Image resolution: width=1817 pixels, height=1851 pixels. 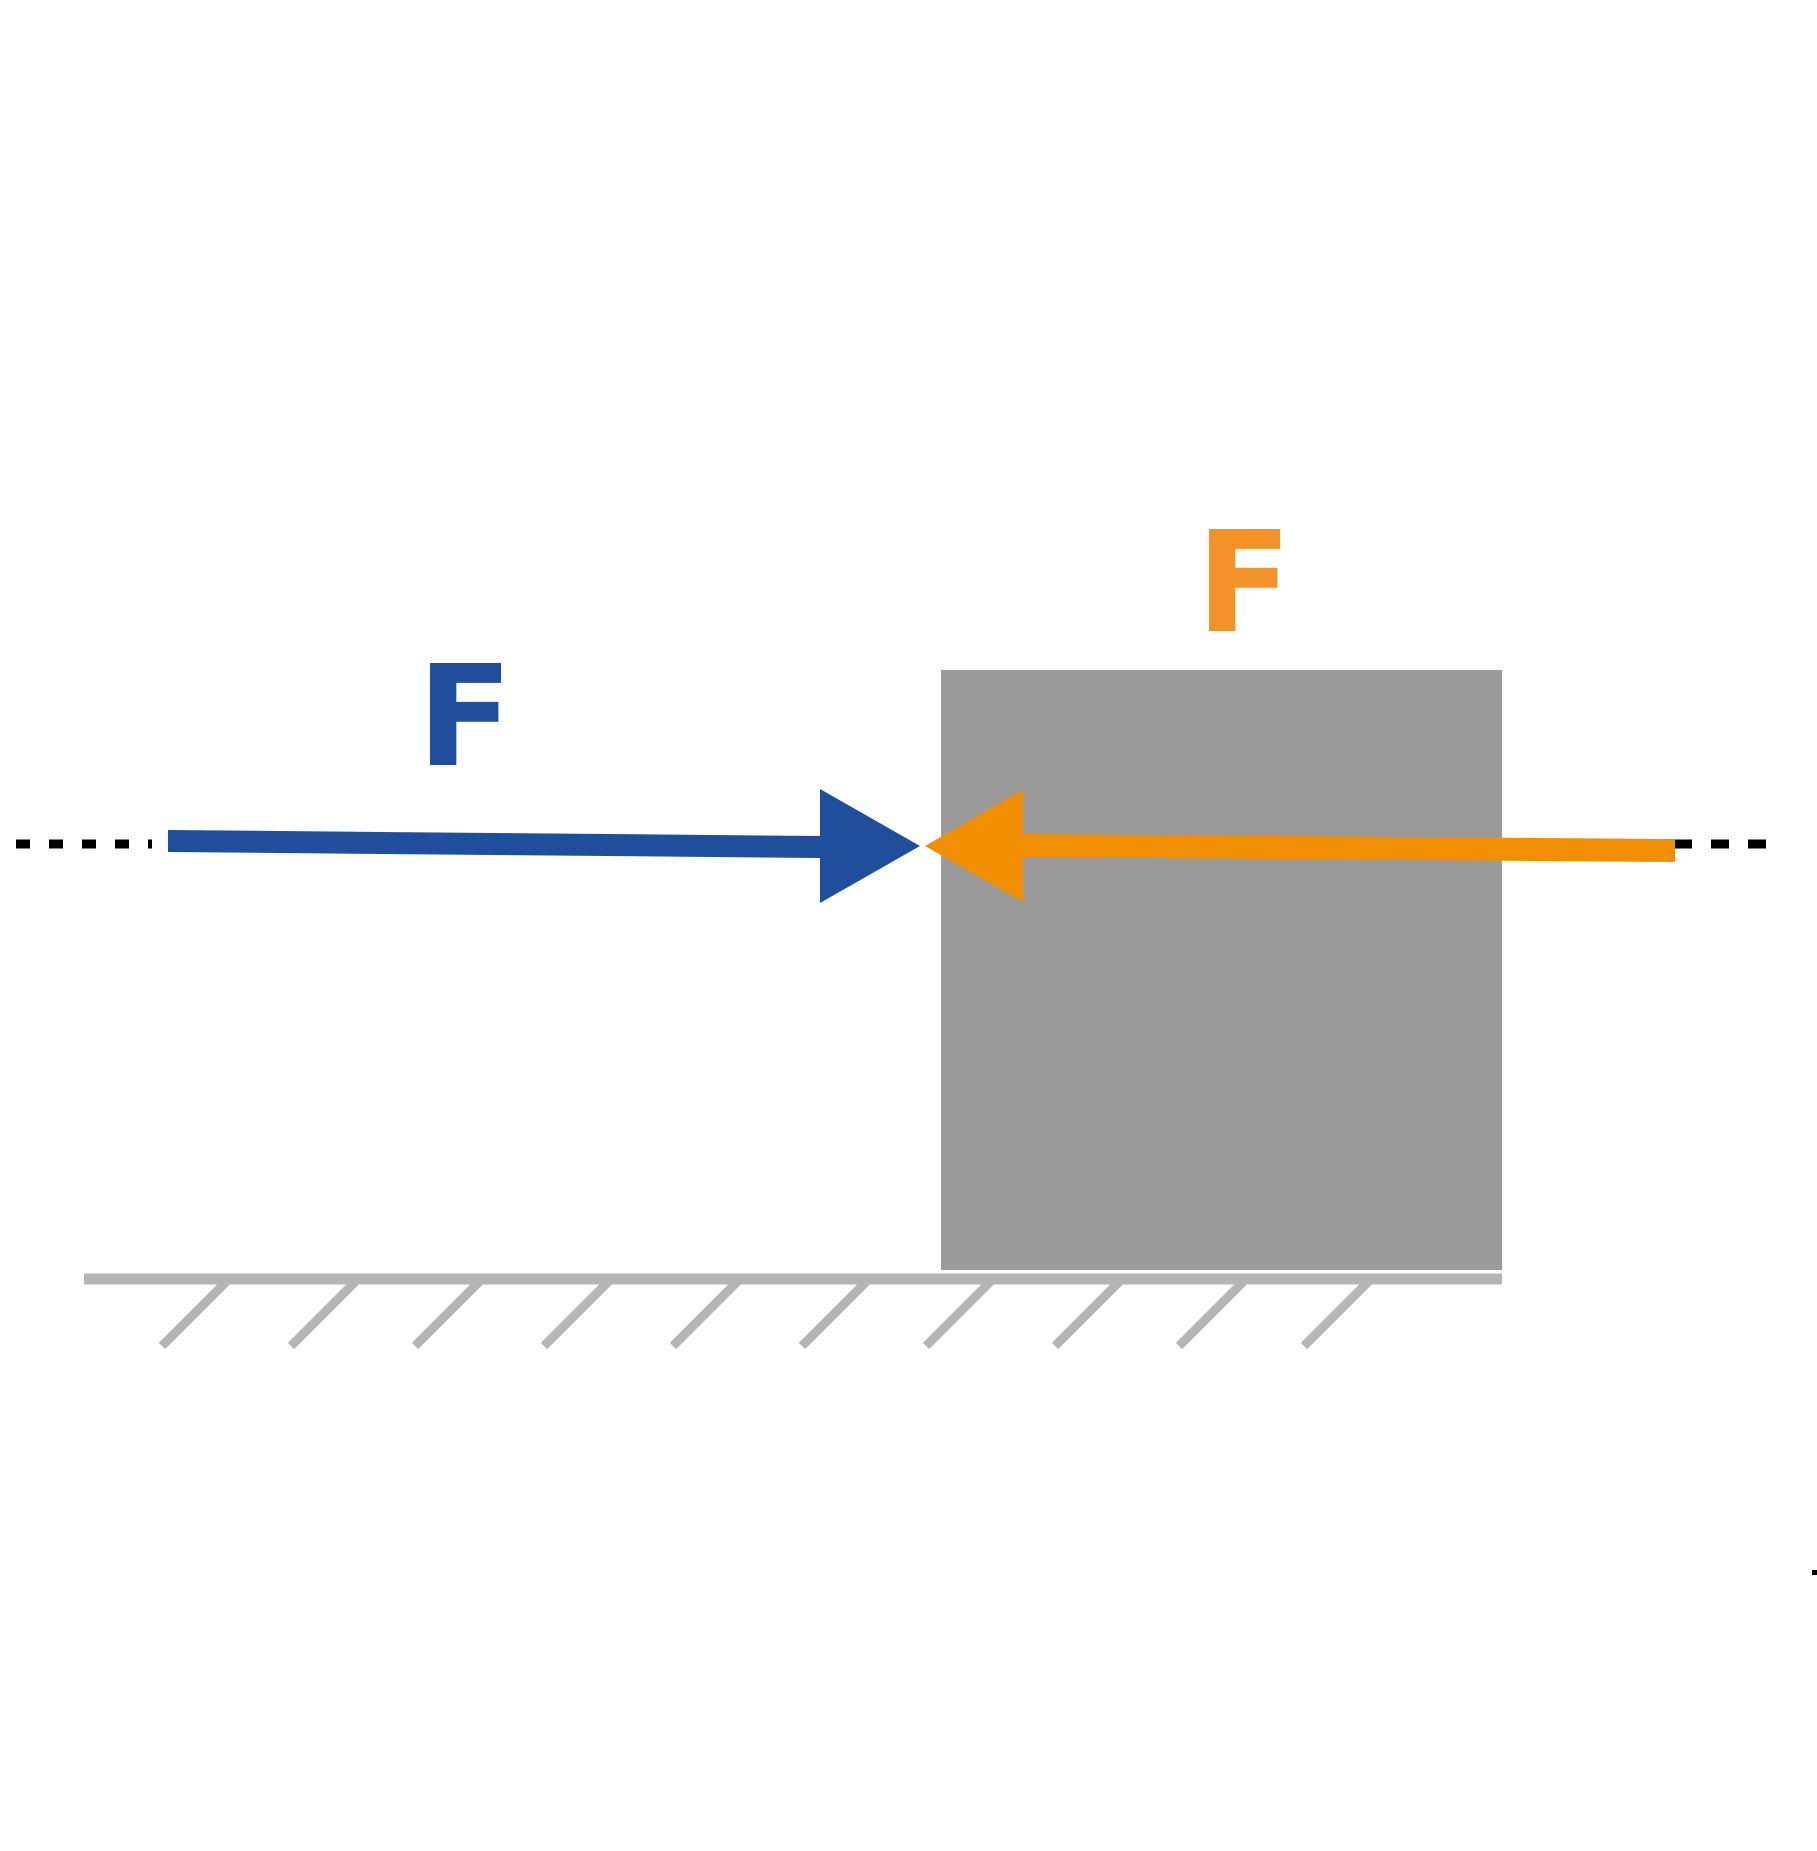 What do you see at coordinates (1244, 583) in the screenshot?
I see `reaction-force-label: F` at bounding box center [1244, 583].